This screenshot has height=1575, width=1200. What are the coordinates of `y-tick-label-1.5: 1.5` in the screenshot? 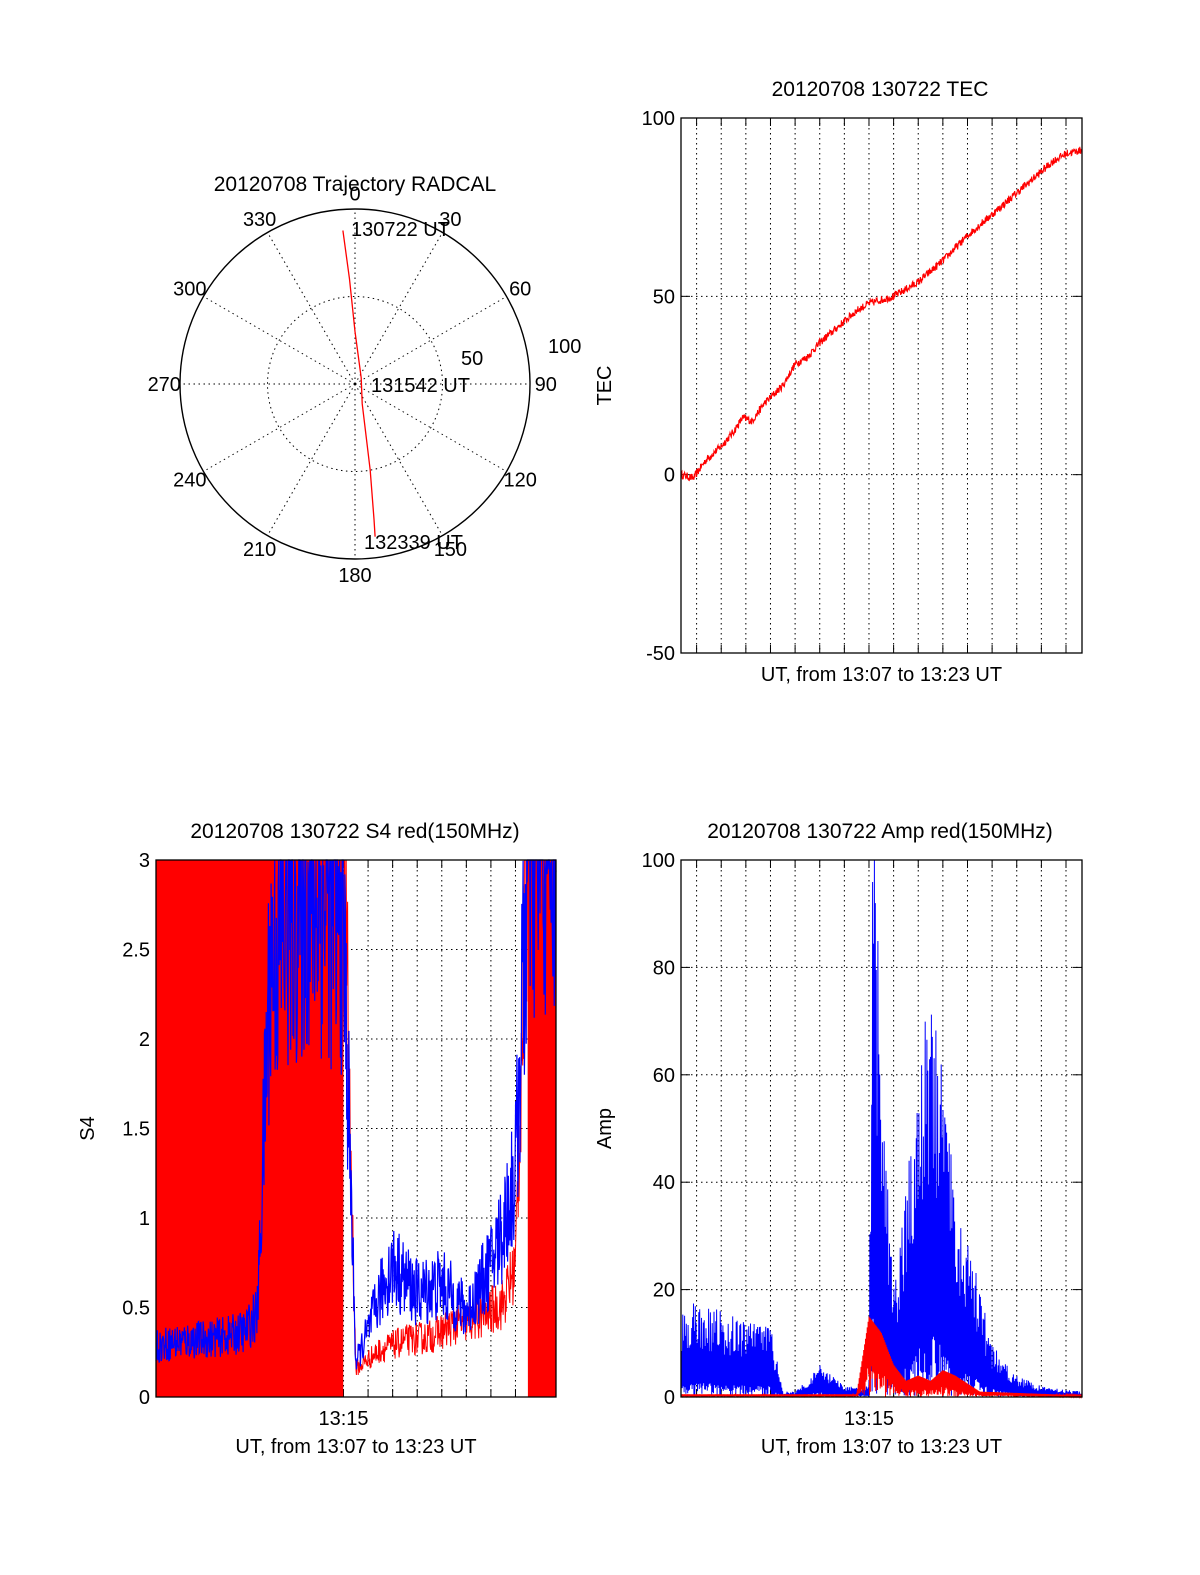 It's located at (136, 1130).